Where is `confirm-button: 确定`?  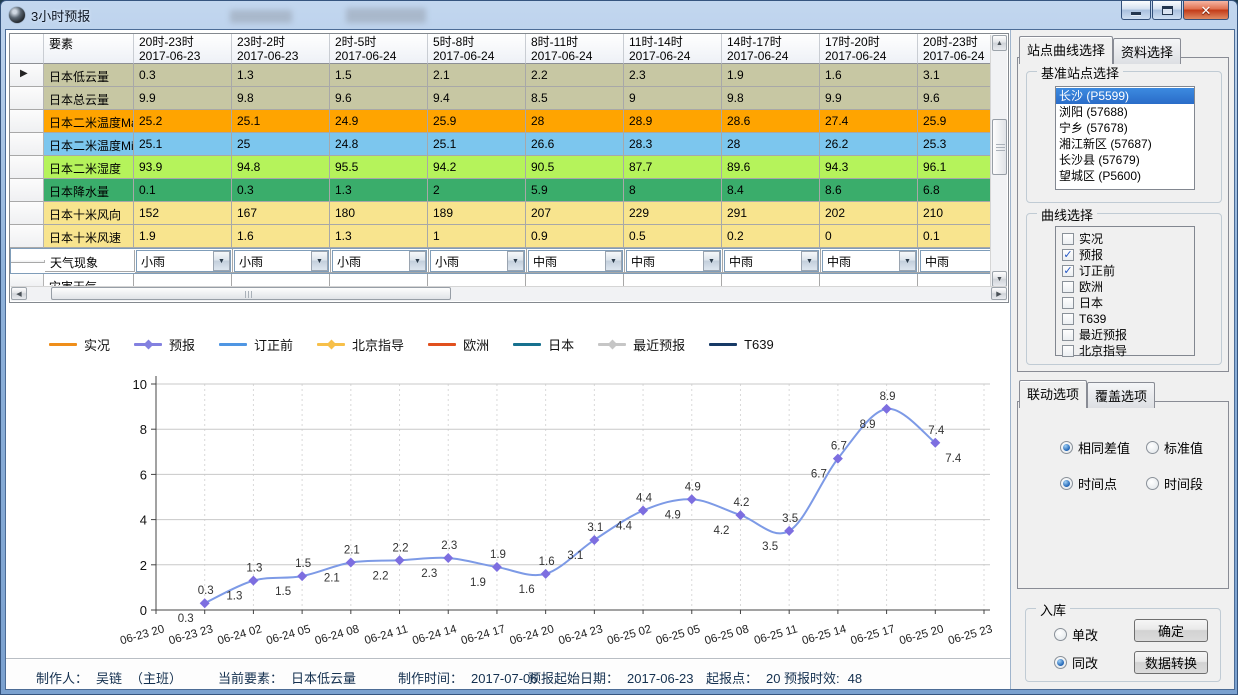 confirm-button: 确定 is located at coordinates (1171, 630).